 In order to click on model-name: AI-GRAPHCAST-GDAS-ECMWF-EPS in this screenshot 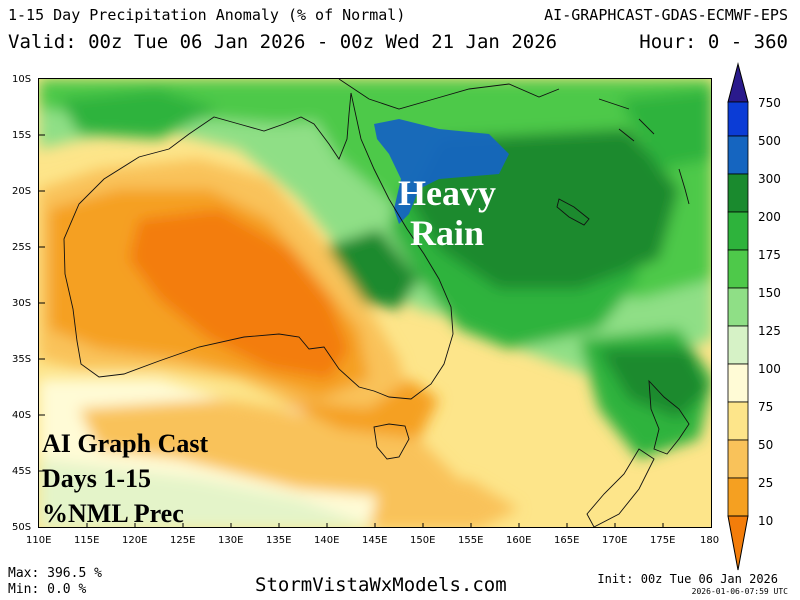, I will do `click(666, 15)`.